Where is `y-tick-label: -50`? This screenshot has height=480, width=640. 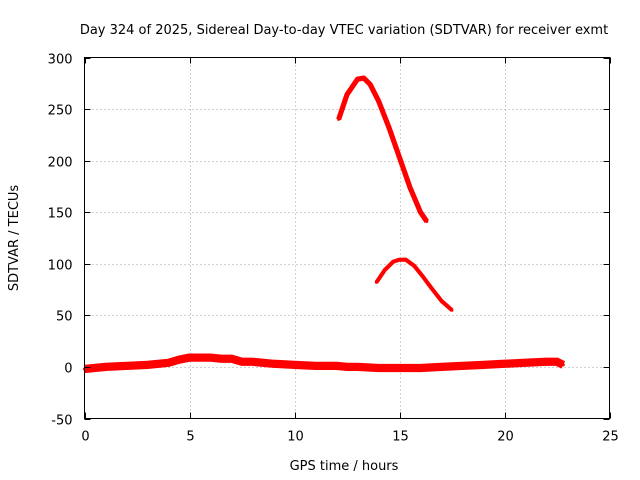
y-tick-label: -50 is located at coordinates (61, 421).